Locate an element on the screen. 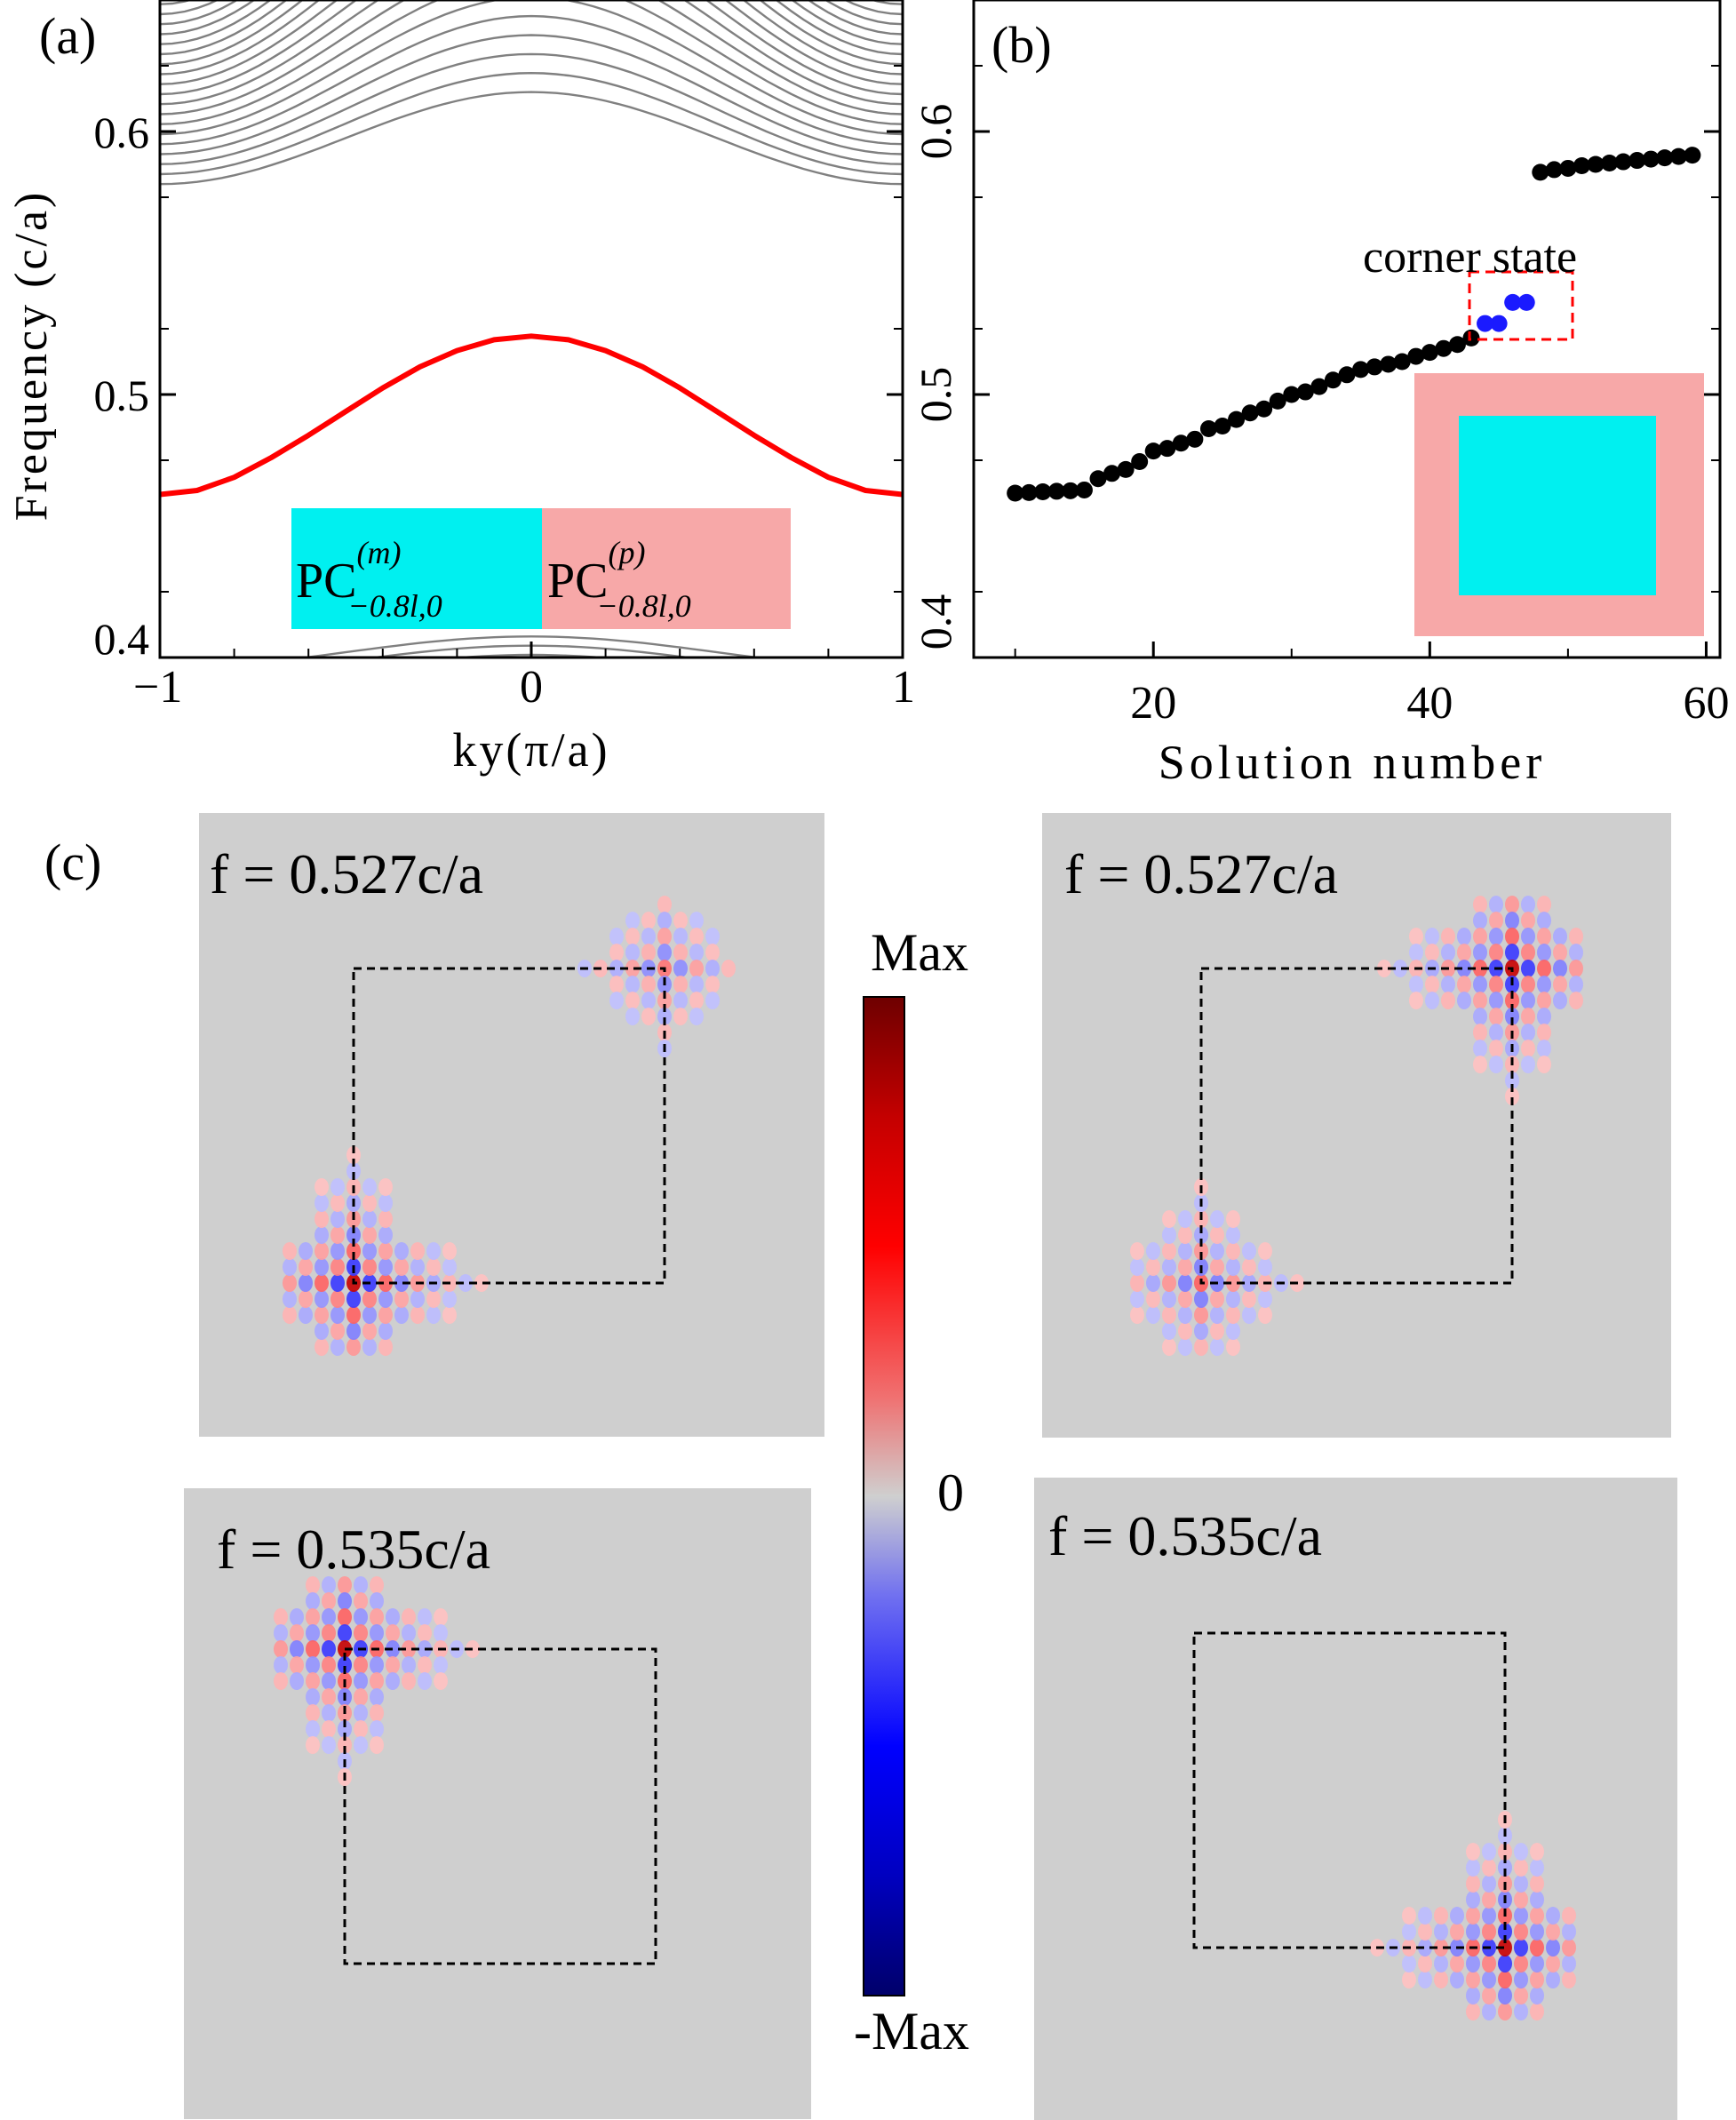 This screenshot has width=1736, height=2120. corner-state-highlight-box is located at coordinates (1521, 305).